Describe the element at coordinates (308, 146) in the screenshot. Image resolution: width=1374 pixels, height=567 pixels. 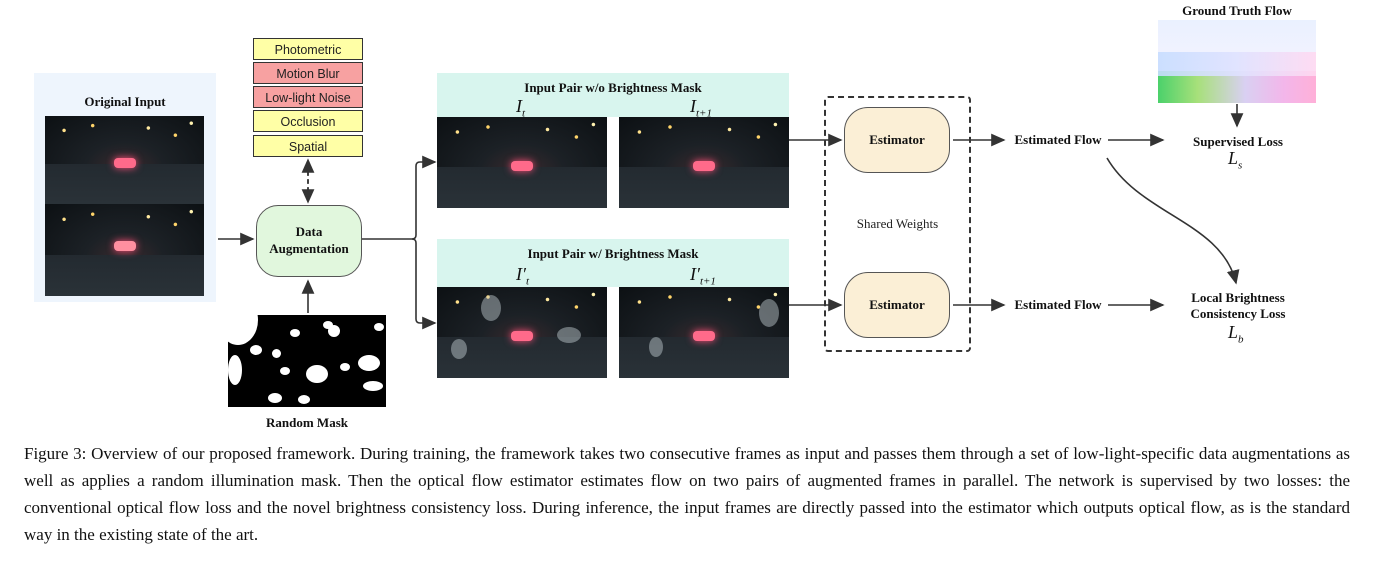
I see `augmentation-spatial: Spatial` at that location.